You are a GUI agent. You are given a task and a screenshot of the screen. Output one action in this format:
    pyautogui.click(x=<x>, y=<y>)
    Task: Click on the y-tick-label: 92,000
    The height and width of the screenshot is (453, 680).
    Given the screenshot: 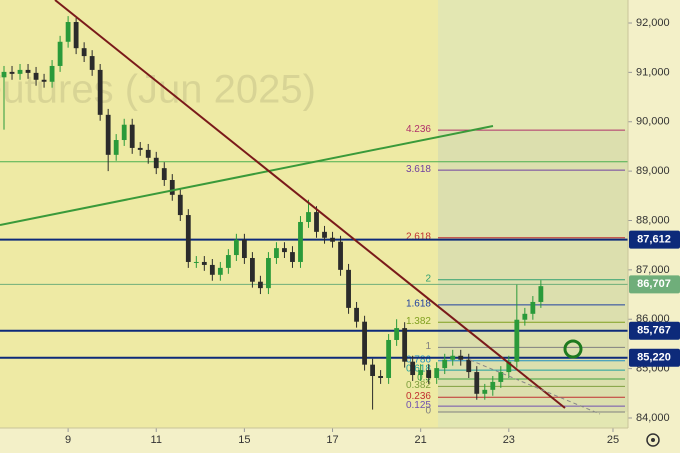 What is the action you would take?
    pyautogui.click(x=653, y=23)
    